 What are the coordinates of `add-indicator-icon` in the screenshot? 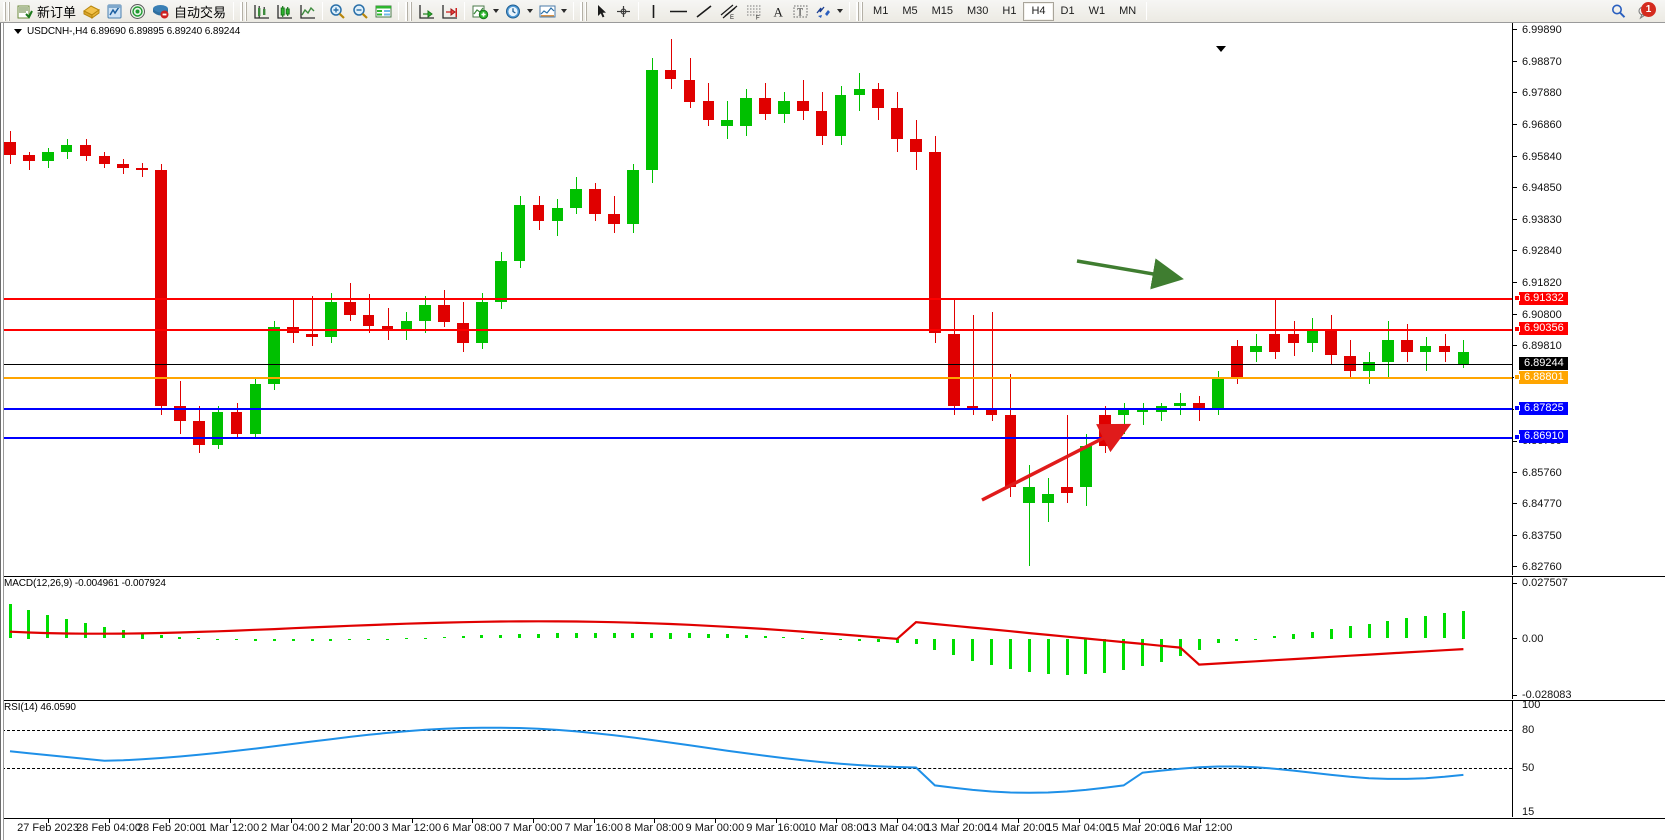 It's located at (479, 11).